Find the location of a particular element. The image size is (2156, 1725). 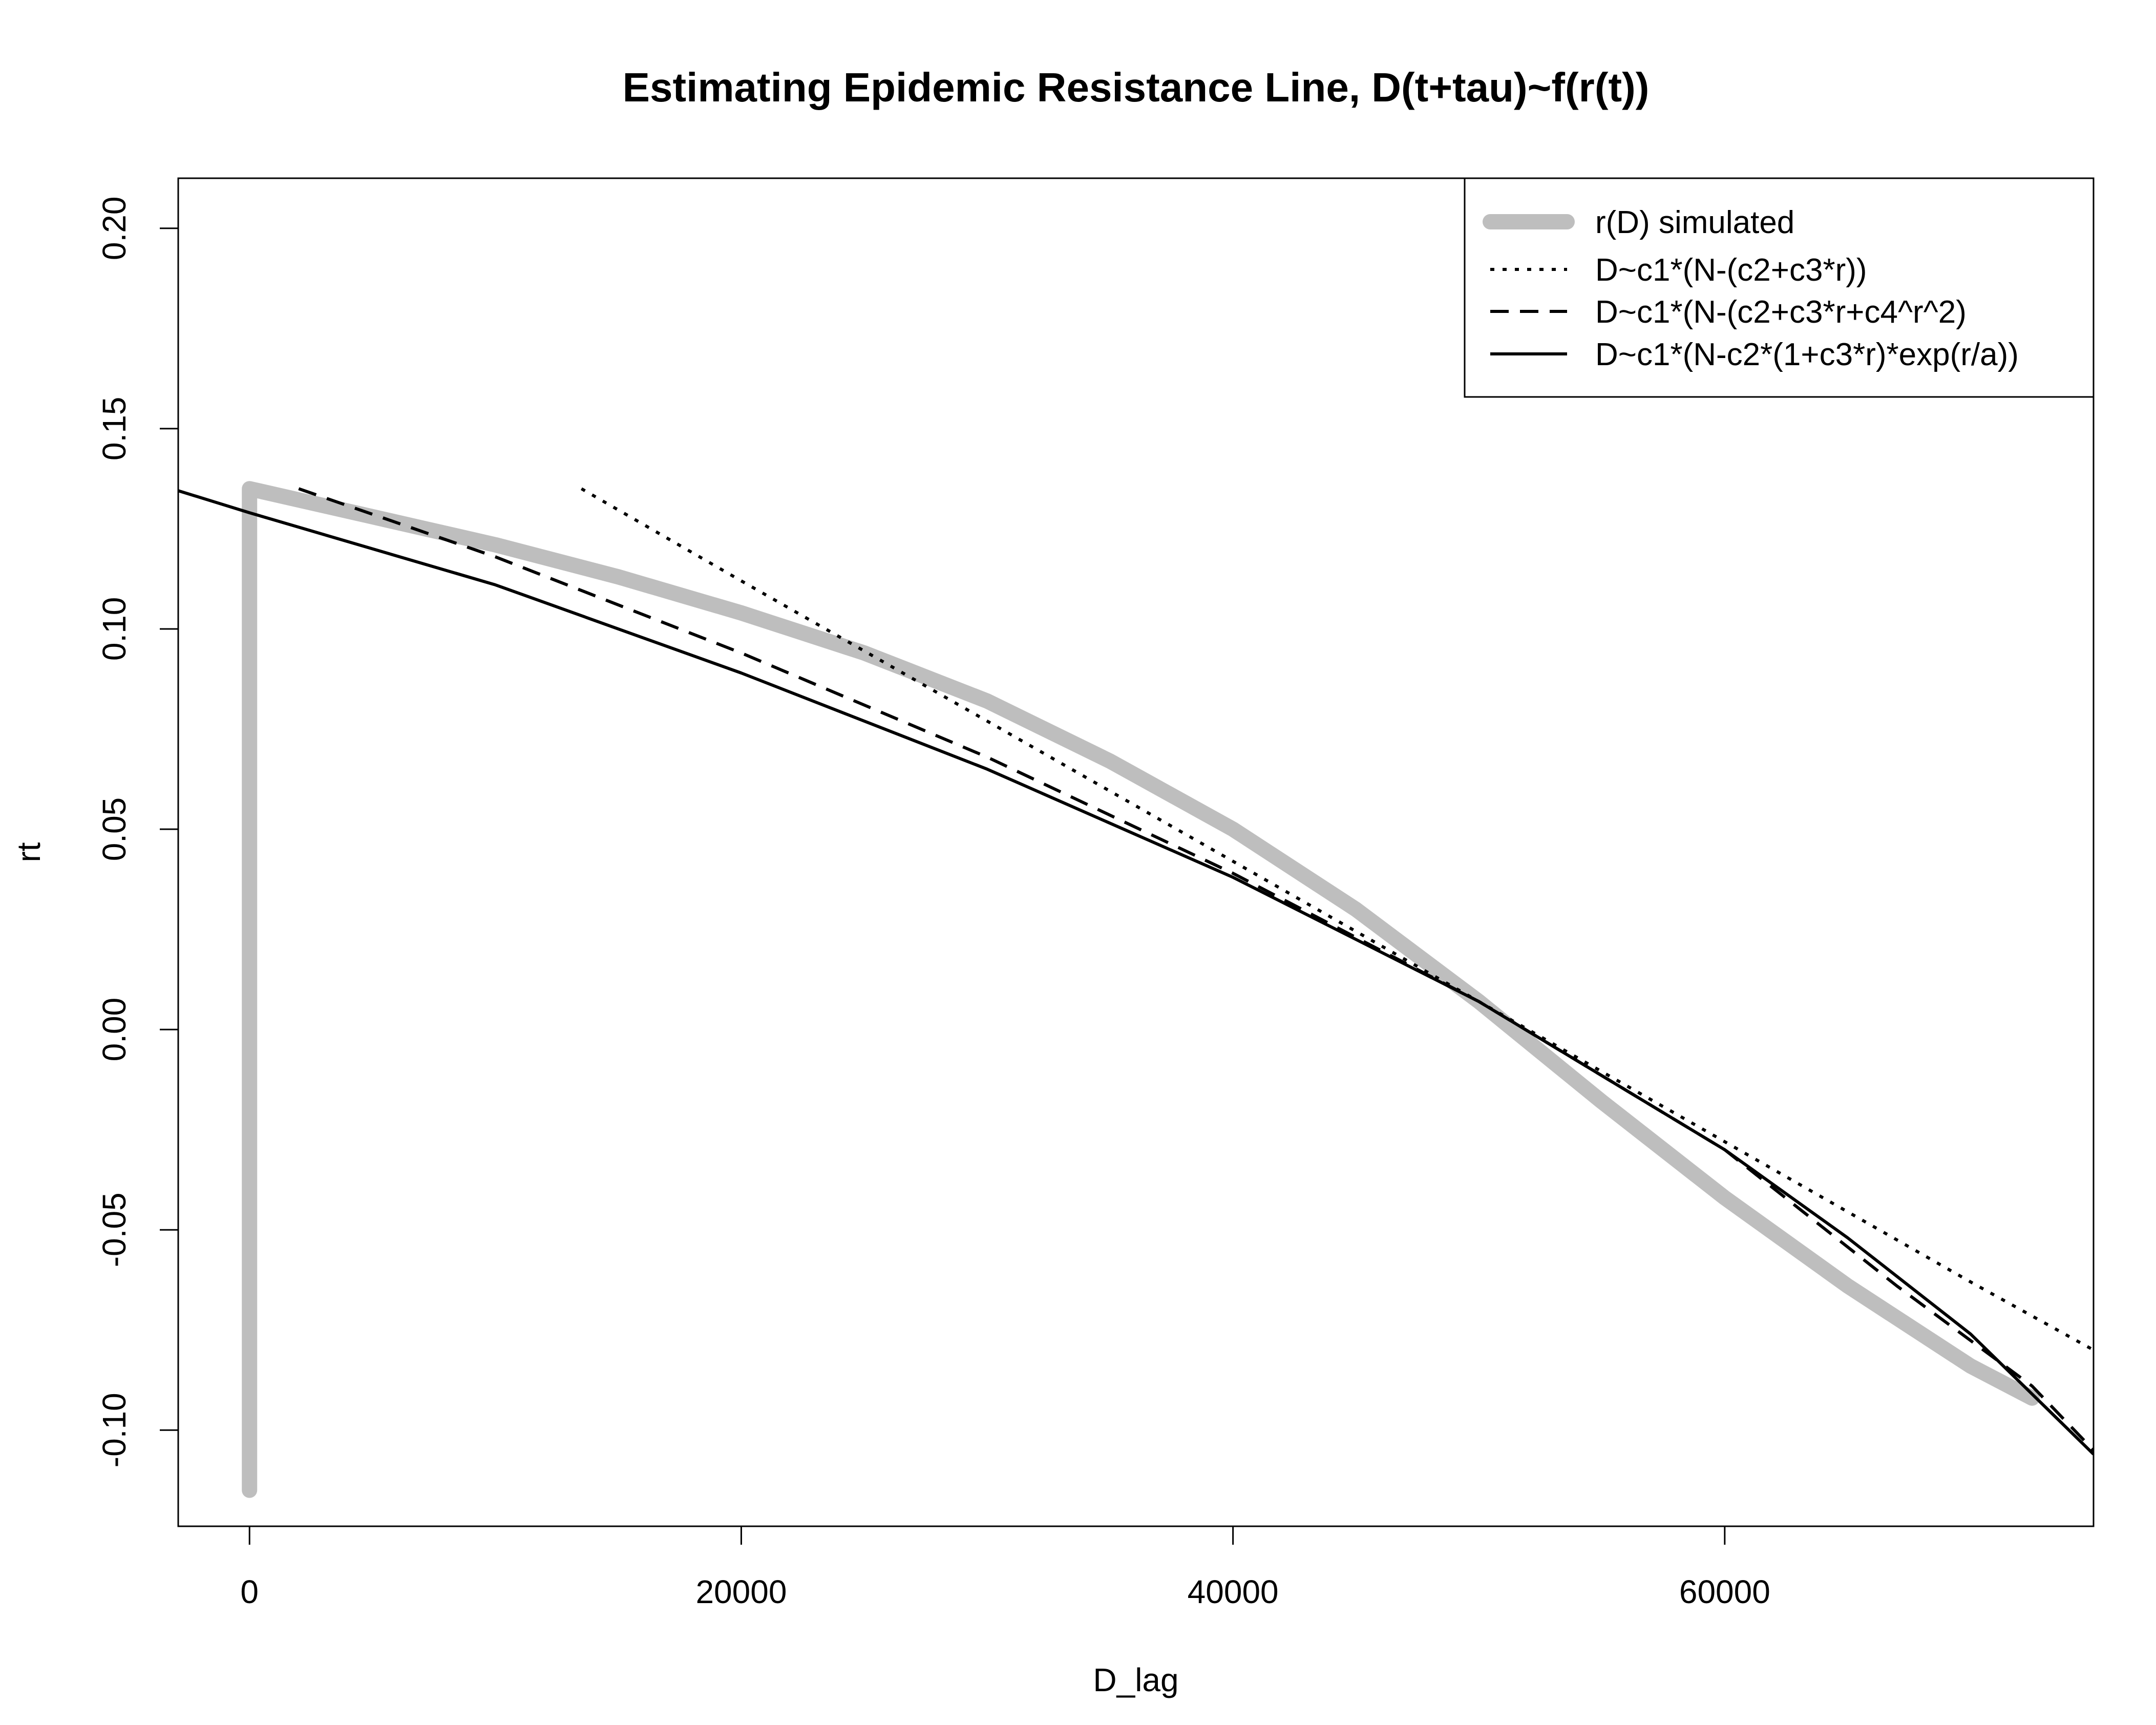

y-tick-label: 0.20 is located at coordinates (114, 229).